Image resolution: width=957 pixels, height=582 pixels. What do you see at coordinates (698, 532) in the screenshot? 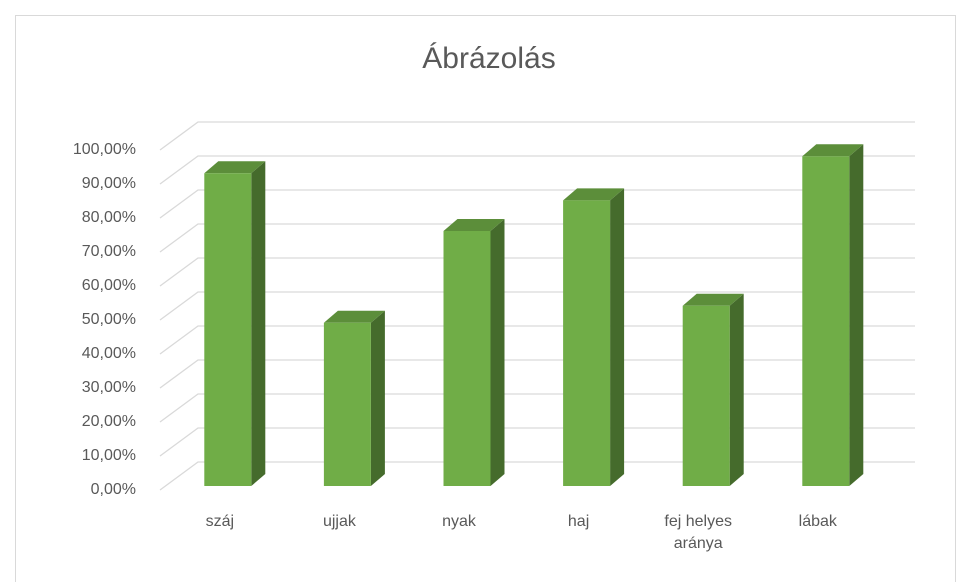
I see `x-tick-label: fej helyes aránya` at bounding box center [698, 532].